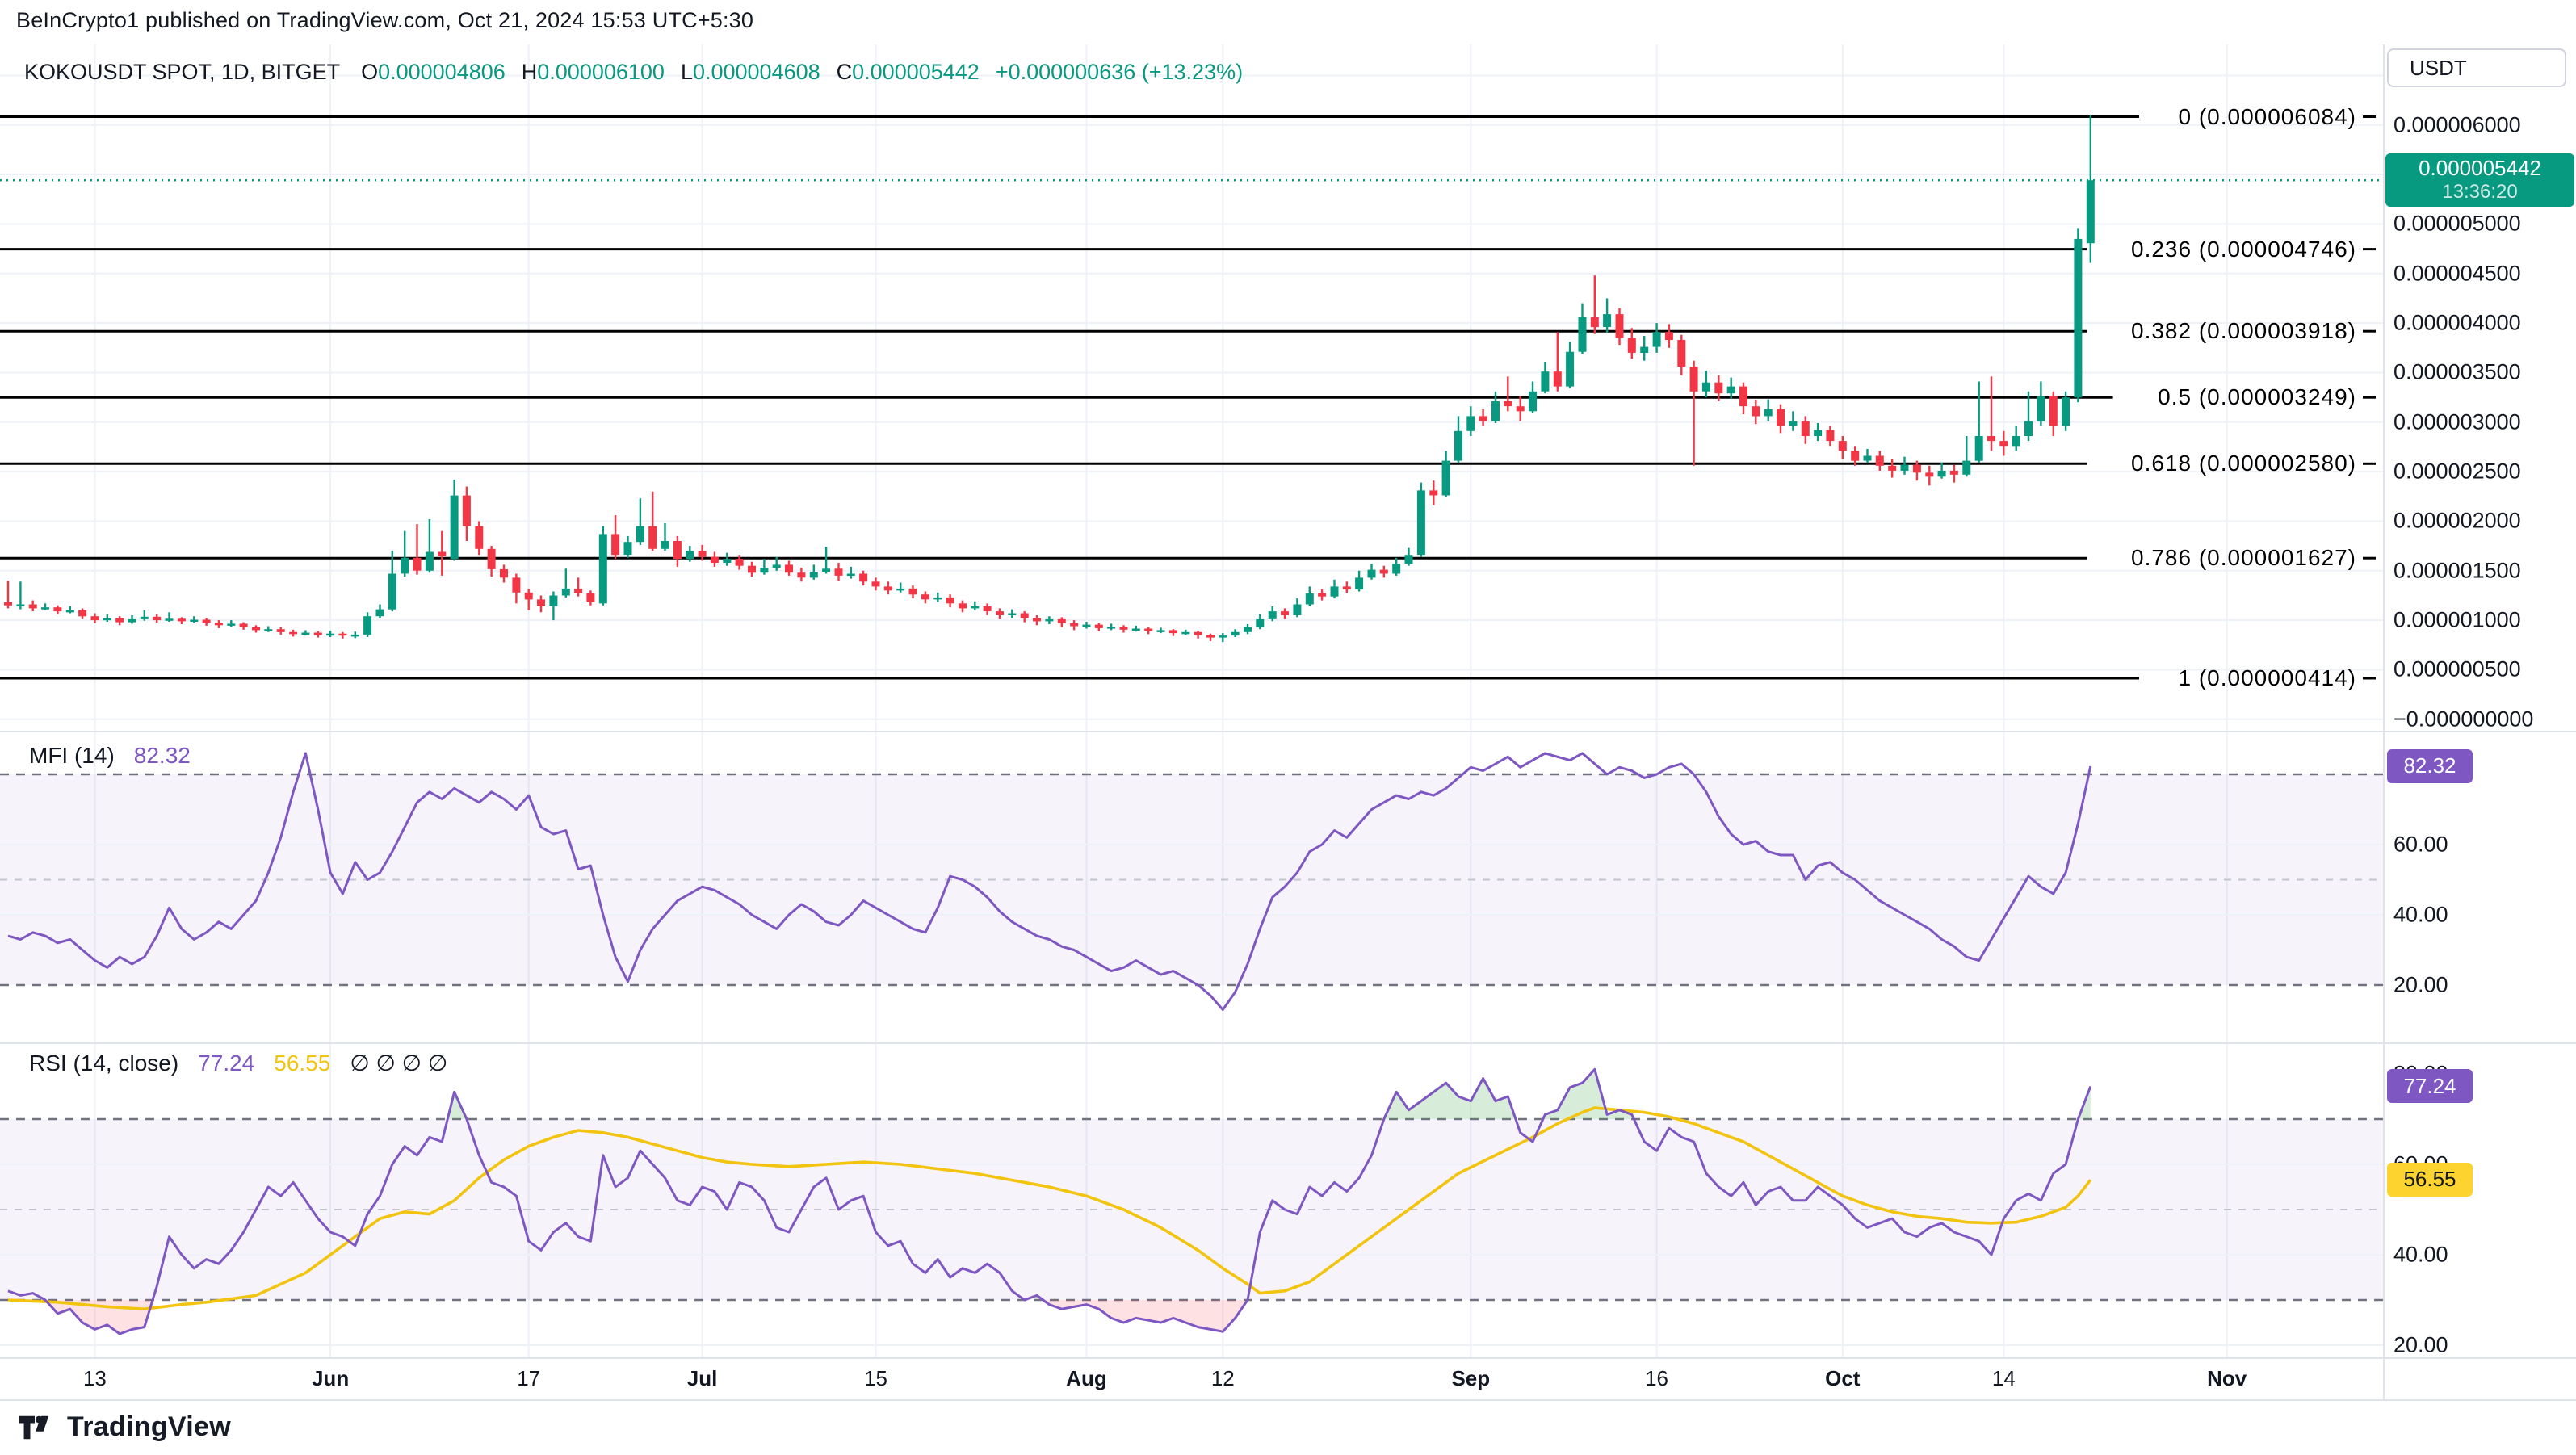 The width and height of the screenshot is (2576, 1455). I want to click on rsi-ma-legend-value: 56.55, so click(302, 1063).